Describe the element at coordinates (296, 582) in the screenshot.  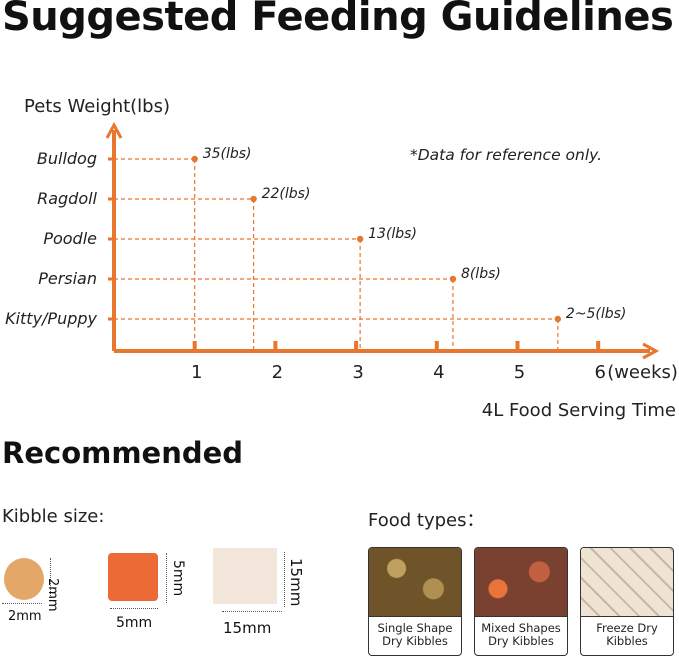
I see `kibble-15mm-height: 15mm` at that location.